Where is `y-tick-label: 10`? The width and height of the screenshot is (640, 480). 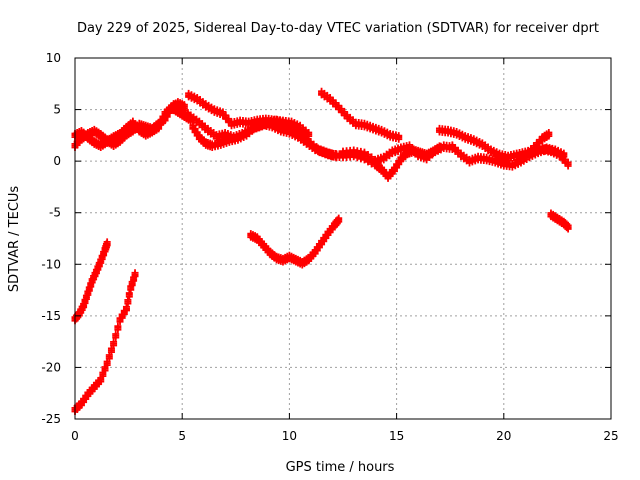
y-tick-label: 10 is located at coordinates (53, 58).